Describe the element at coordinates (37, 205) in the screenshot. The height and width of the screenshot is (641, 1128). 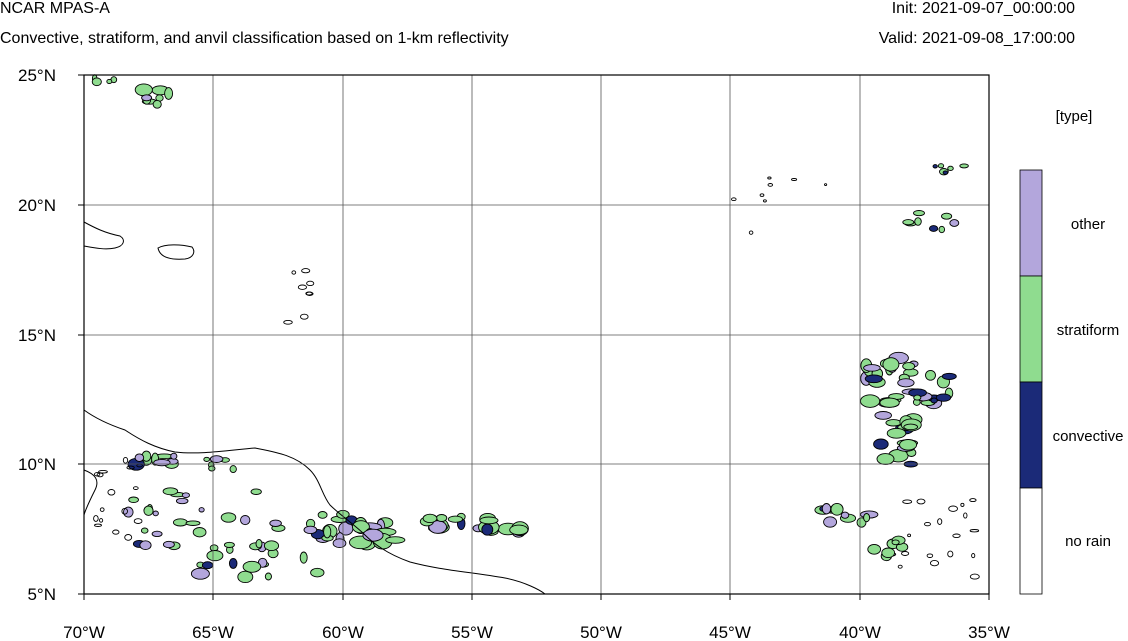
I see `y-tick-label: 20°N` at that location.